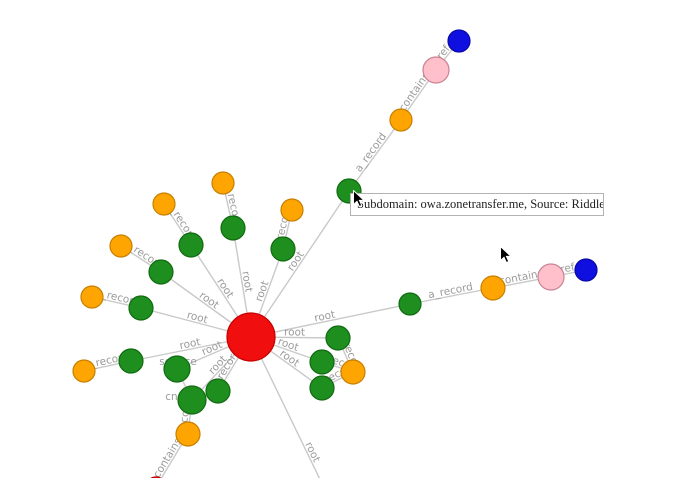 This screenshot has width=694, height=478. Describe the element at coordinates (251, 337) in the screenshot. I see `node-domain` at that location.